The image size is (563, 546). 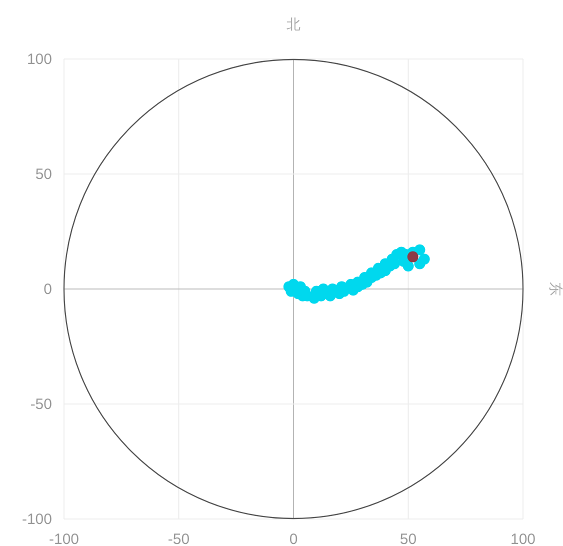 What do you see at coordinates (523, 538) in the screenshot?
I see `x-tick-label: 100` at bounding box center [523, 538].